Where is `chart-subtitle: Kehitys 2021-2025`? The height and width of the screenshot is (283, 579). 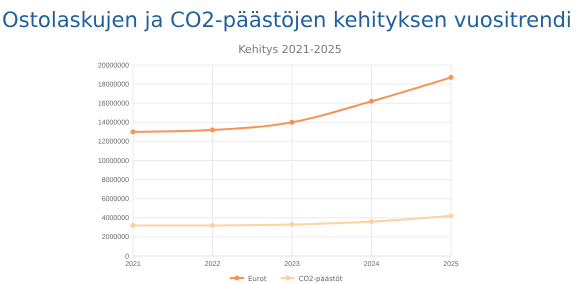 chart-subtitle: Kehitys 2021-2025 is located at coordinates (290, 49).